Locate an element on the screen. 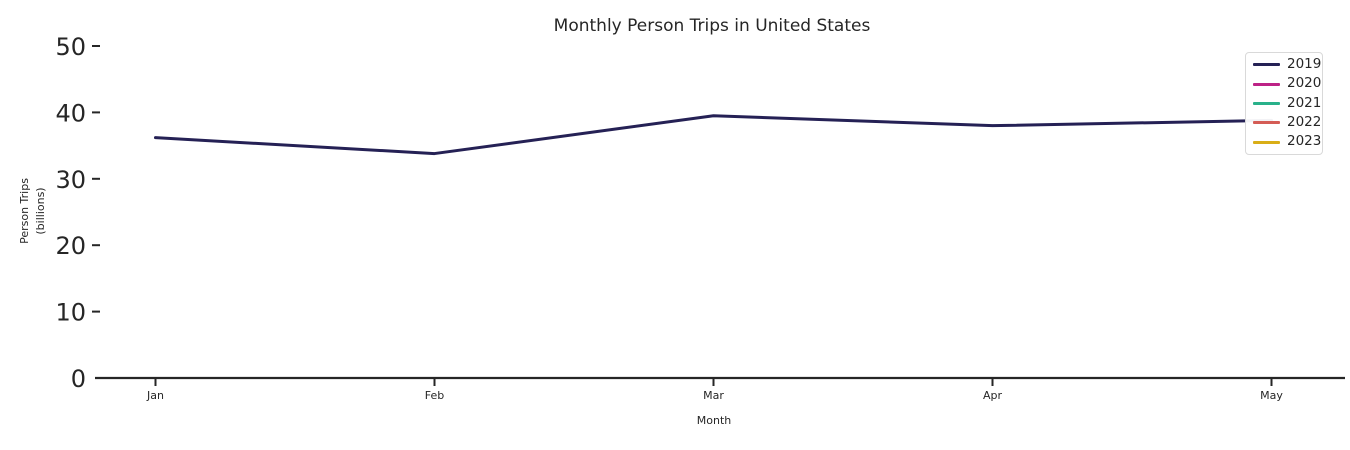 This screenshot has height=450, width=1350. legend-swatch-2022 is located at coordinates (1266, 123).